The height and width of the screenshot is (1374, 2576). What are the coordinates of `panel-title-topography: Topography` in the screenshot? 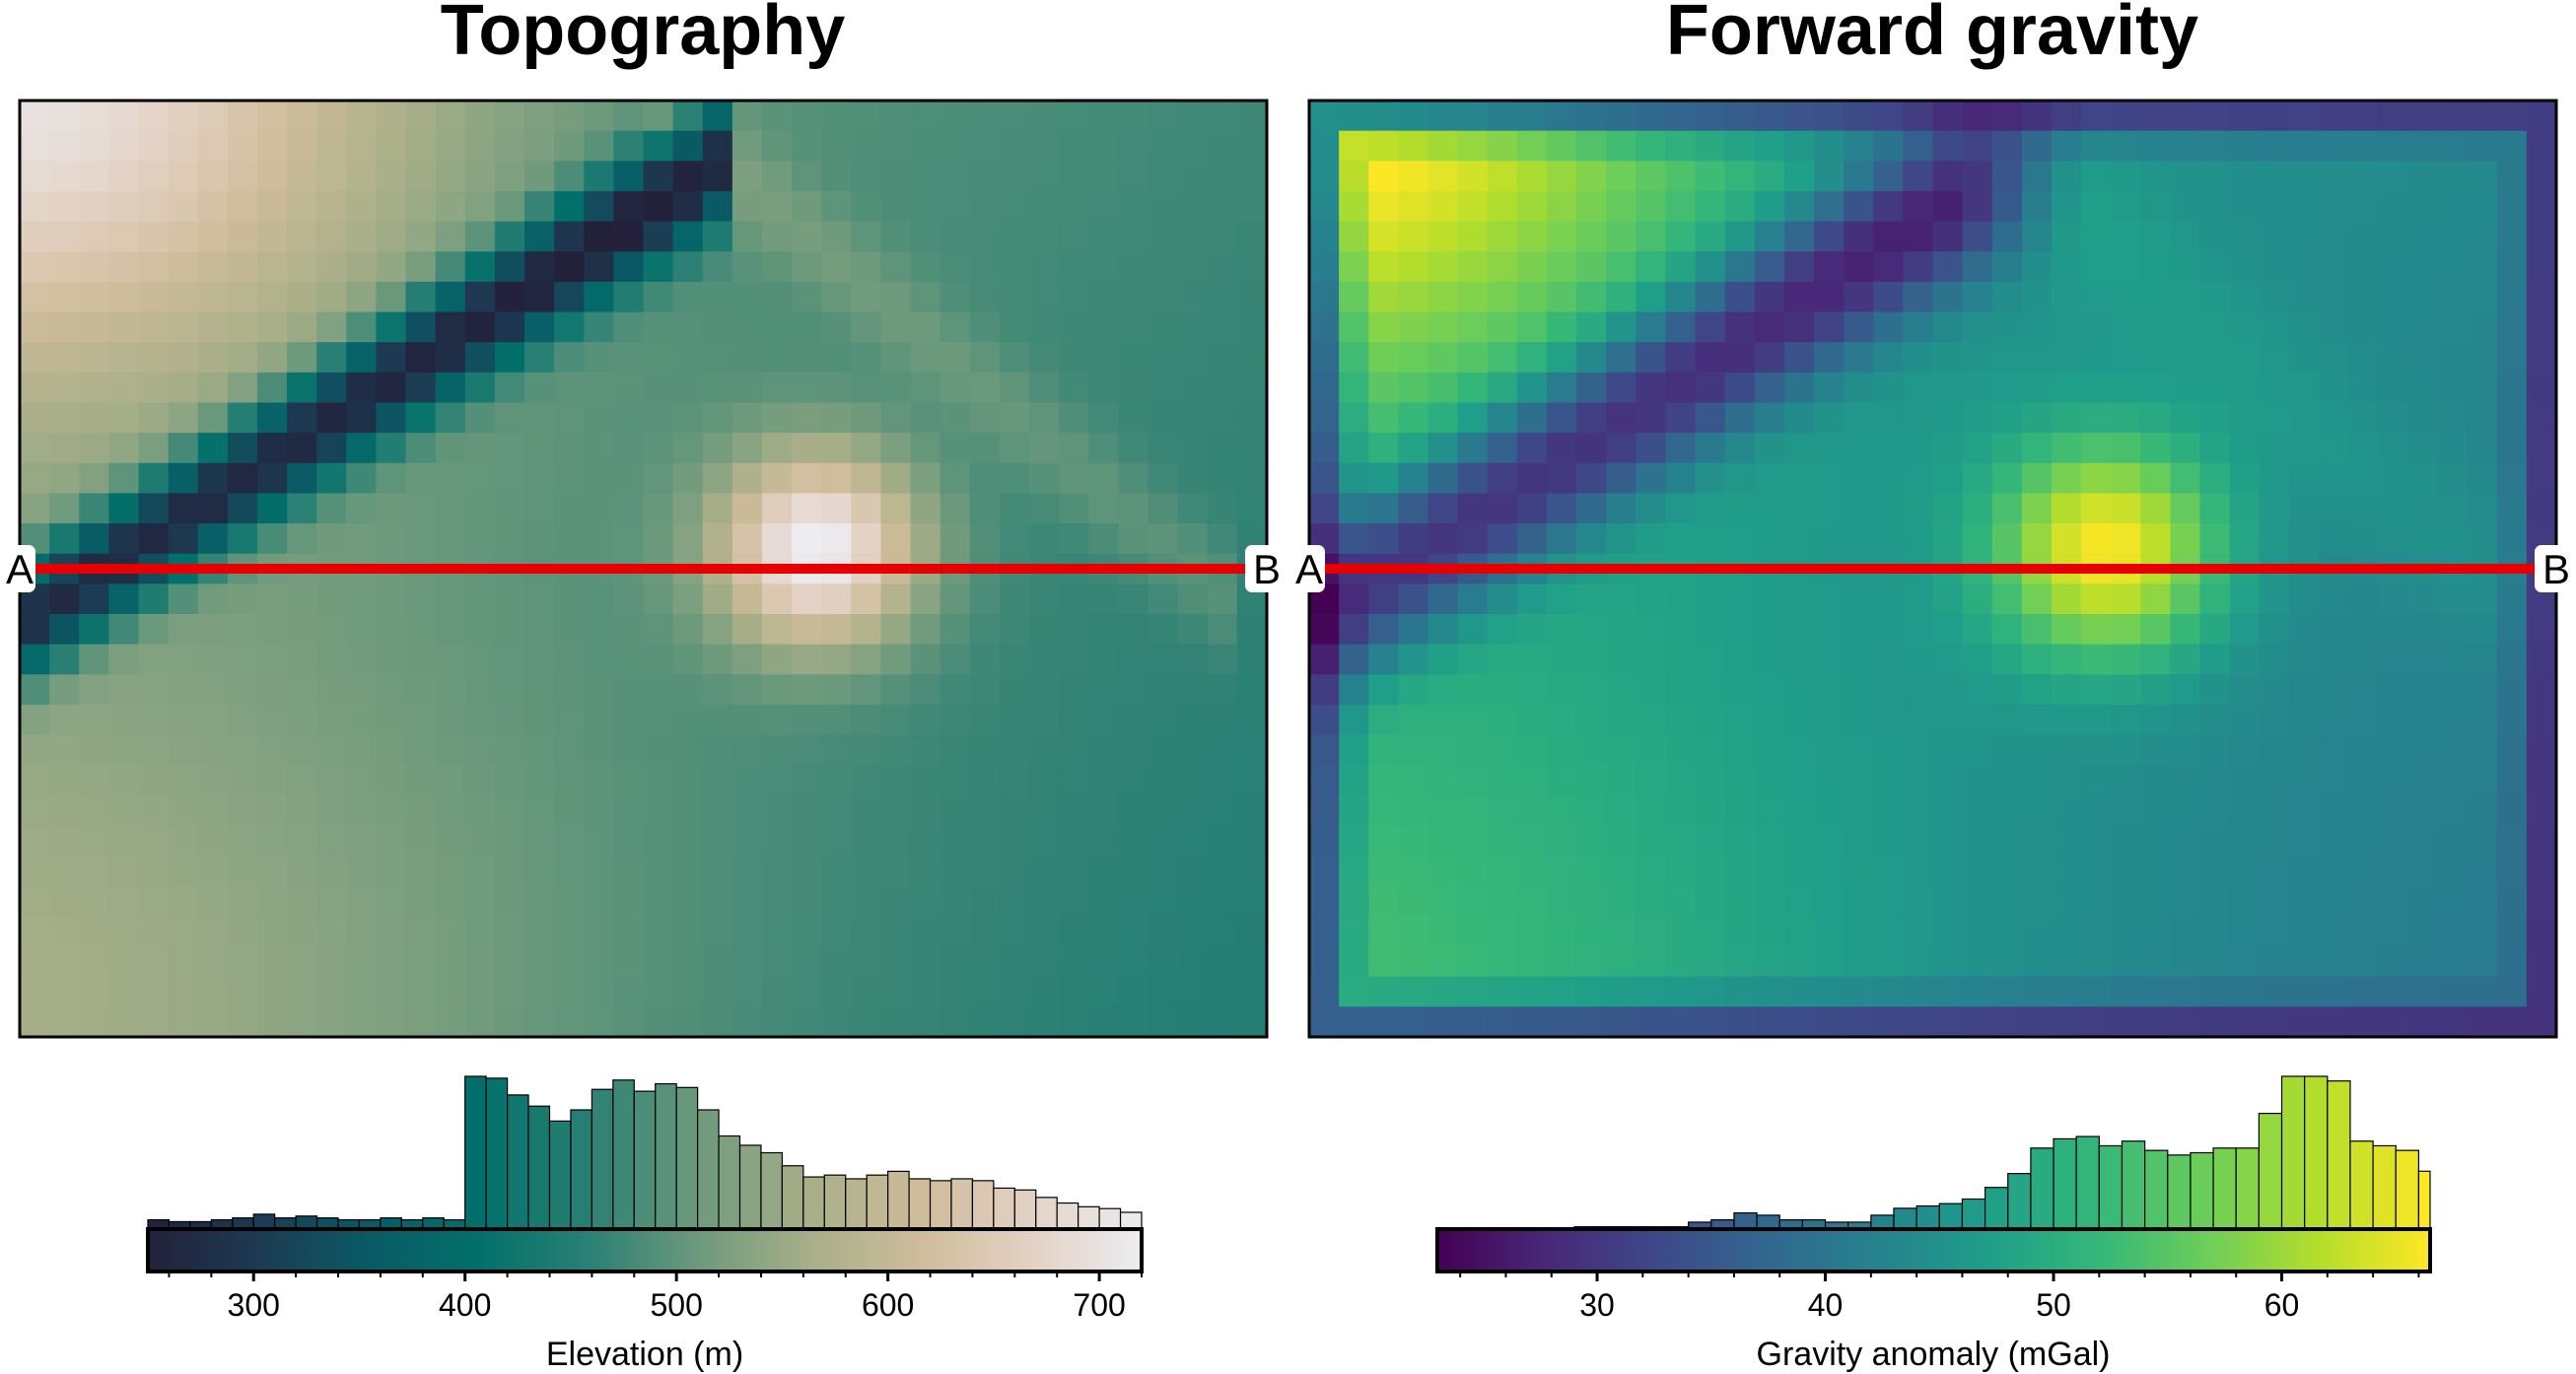 It's located at (643, 35).